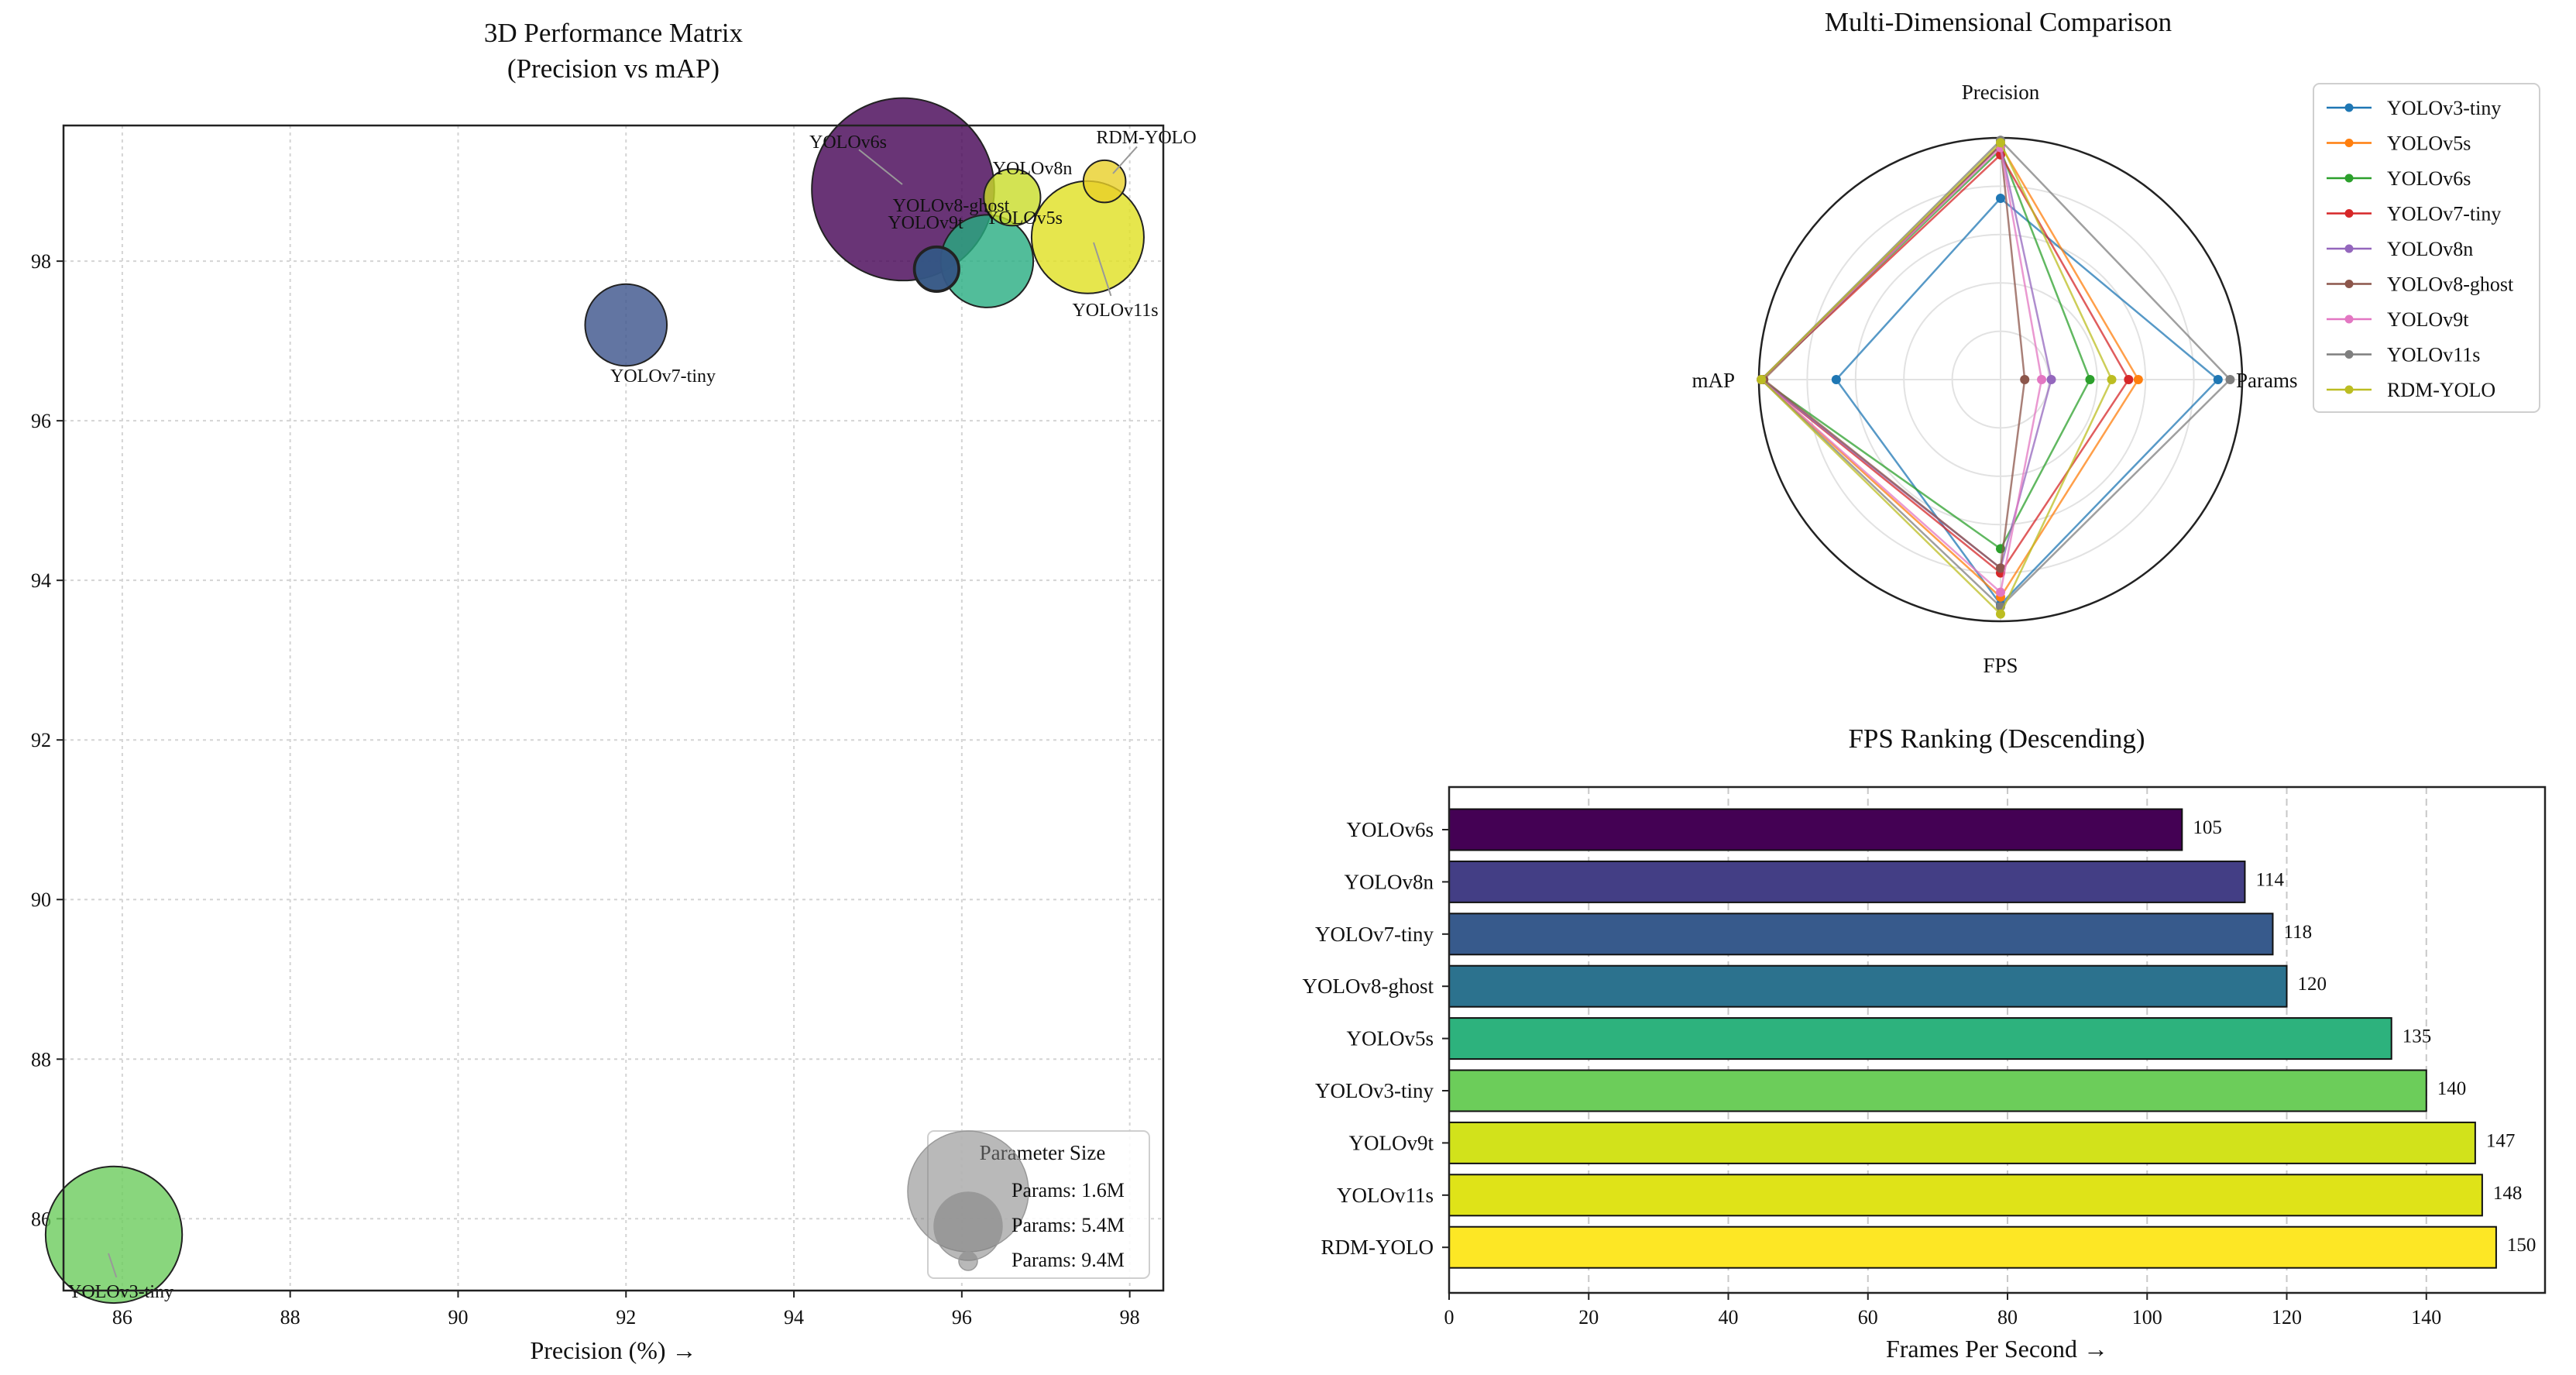 This screenshot has height=1375, width=2576. What do you see at coordinates (2000, 665) in the screenshot?
I see `radar-axis-label: FPS` at bounding box center [2000, 665].